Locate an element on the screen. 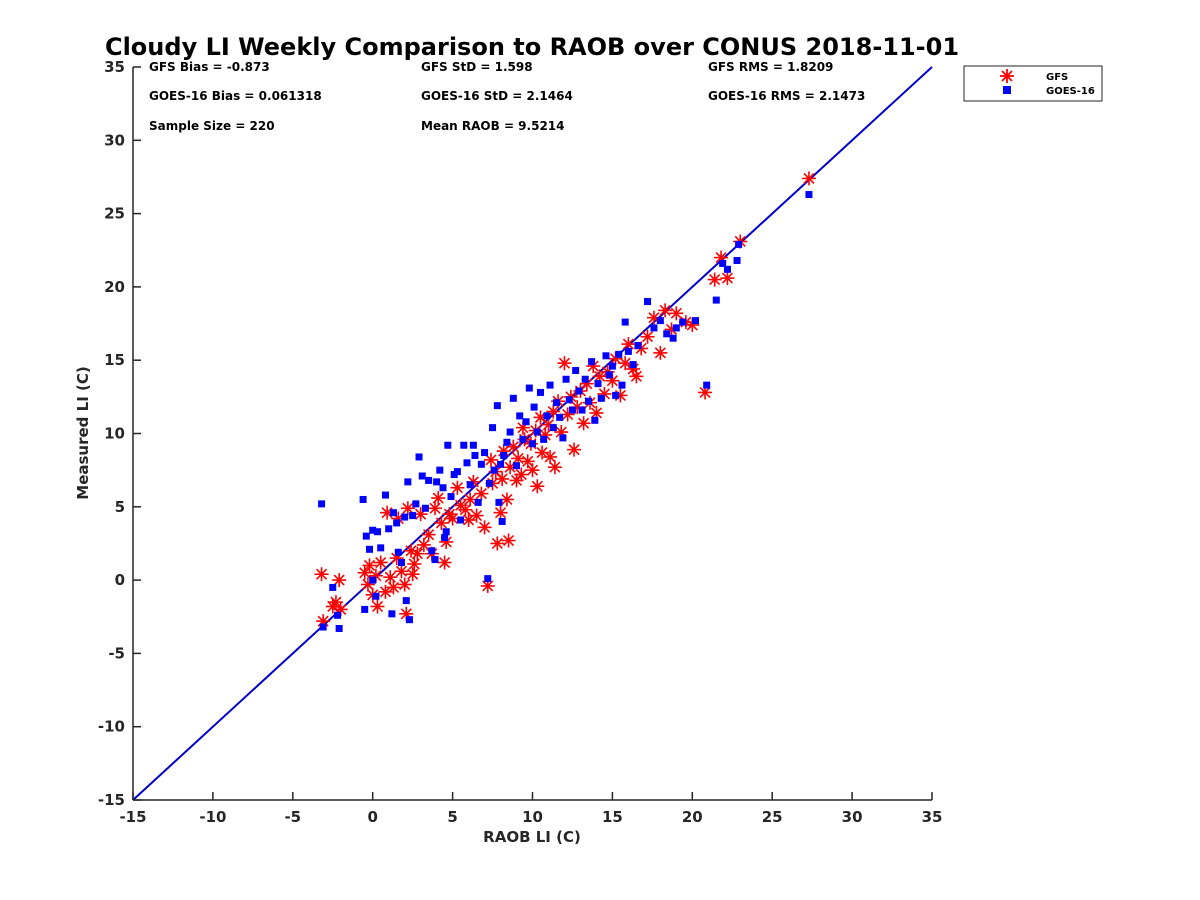 Image resolution: width=1200 pixels, height=900 pixels. x-tick-label: 0 is located at coordinates (372, 817).